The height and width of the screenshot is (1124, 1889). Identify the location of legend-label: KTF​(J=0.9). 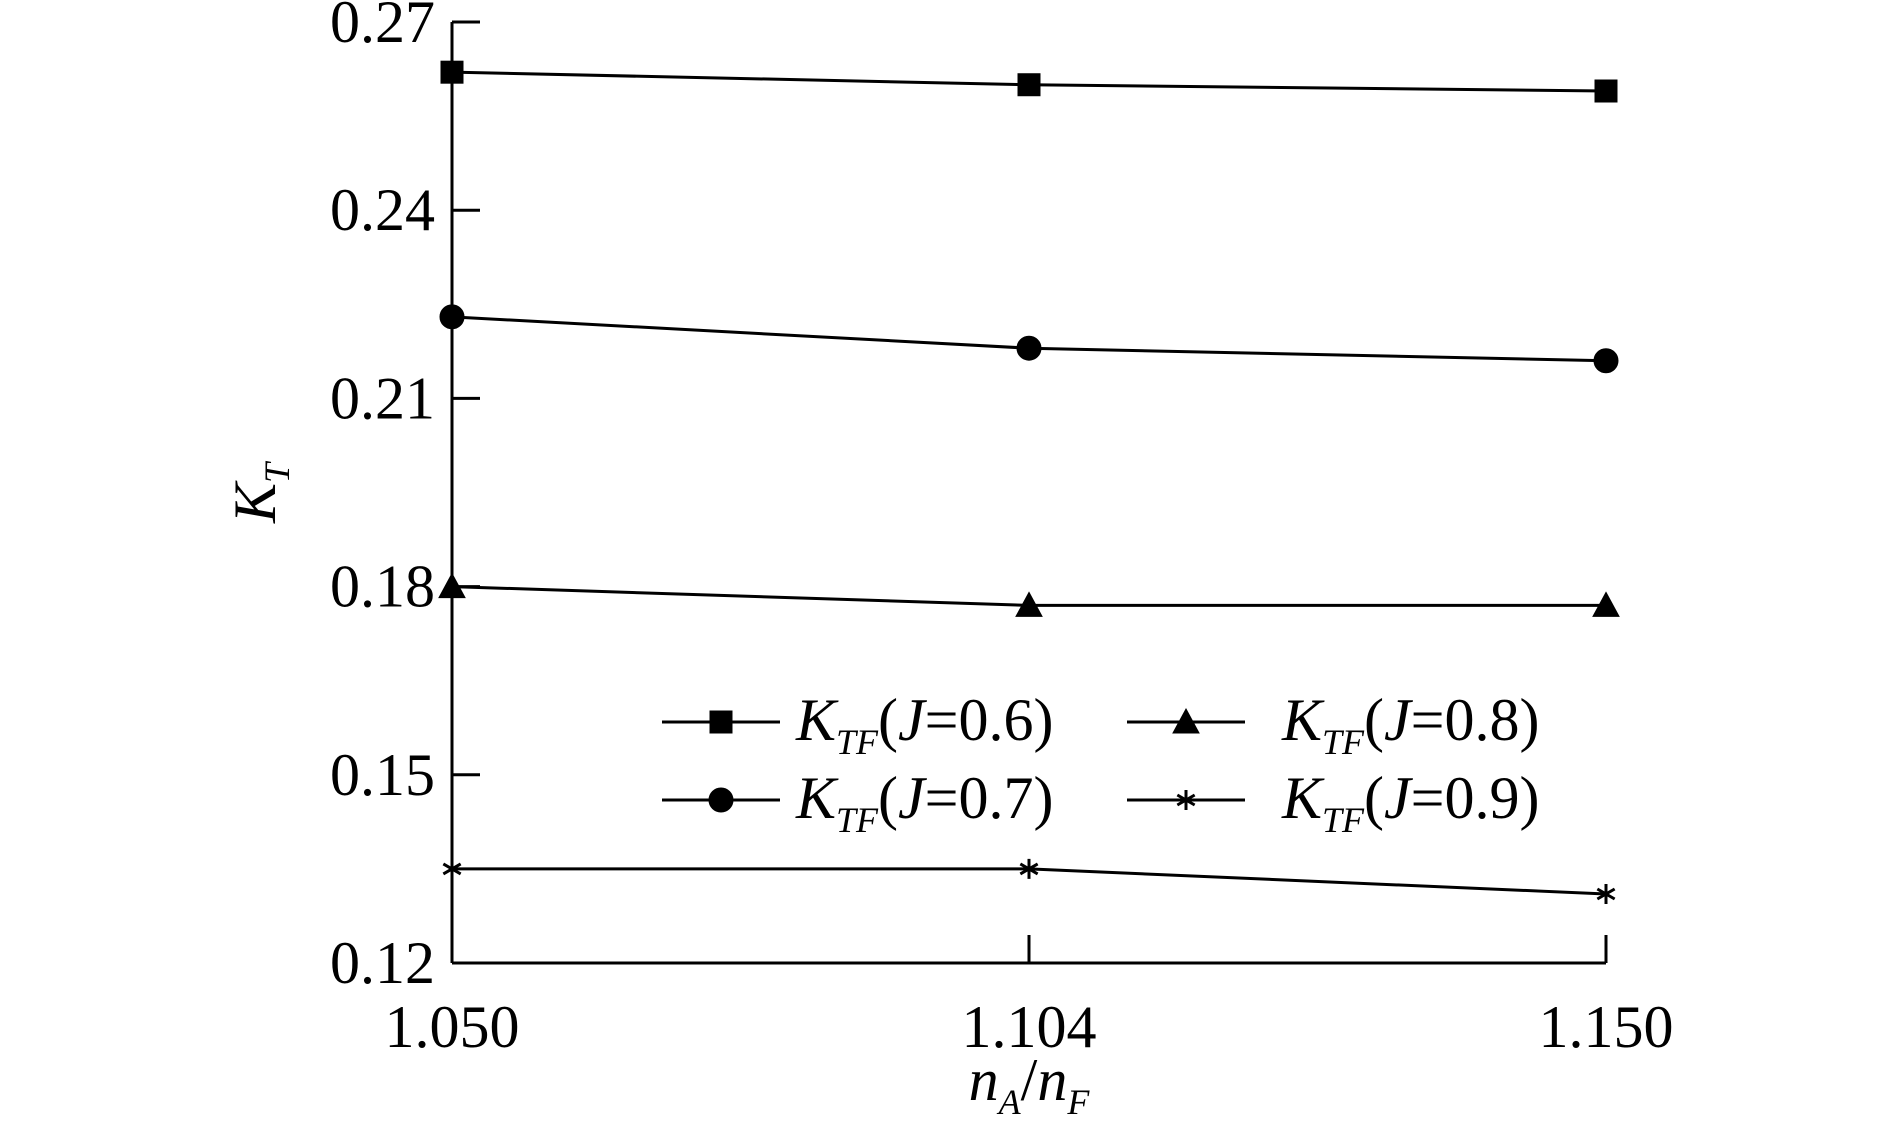
(1410, 802).